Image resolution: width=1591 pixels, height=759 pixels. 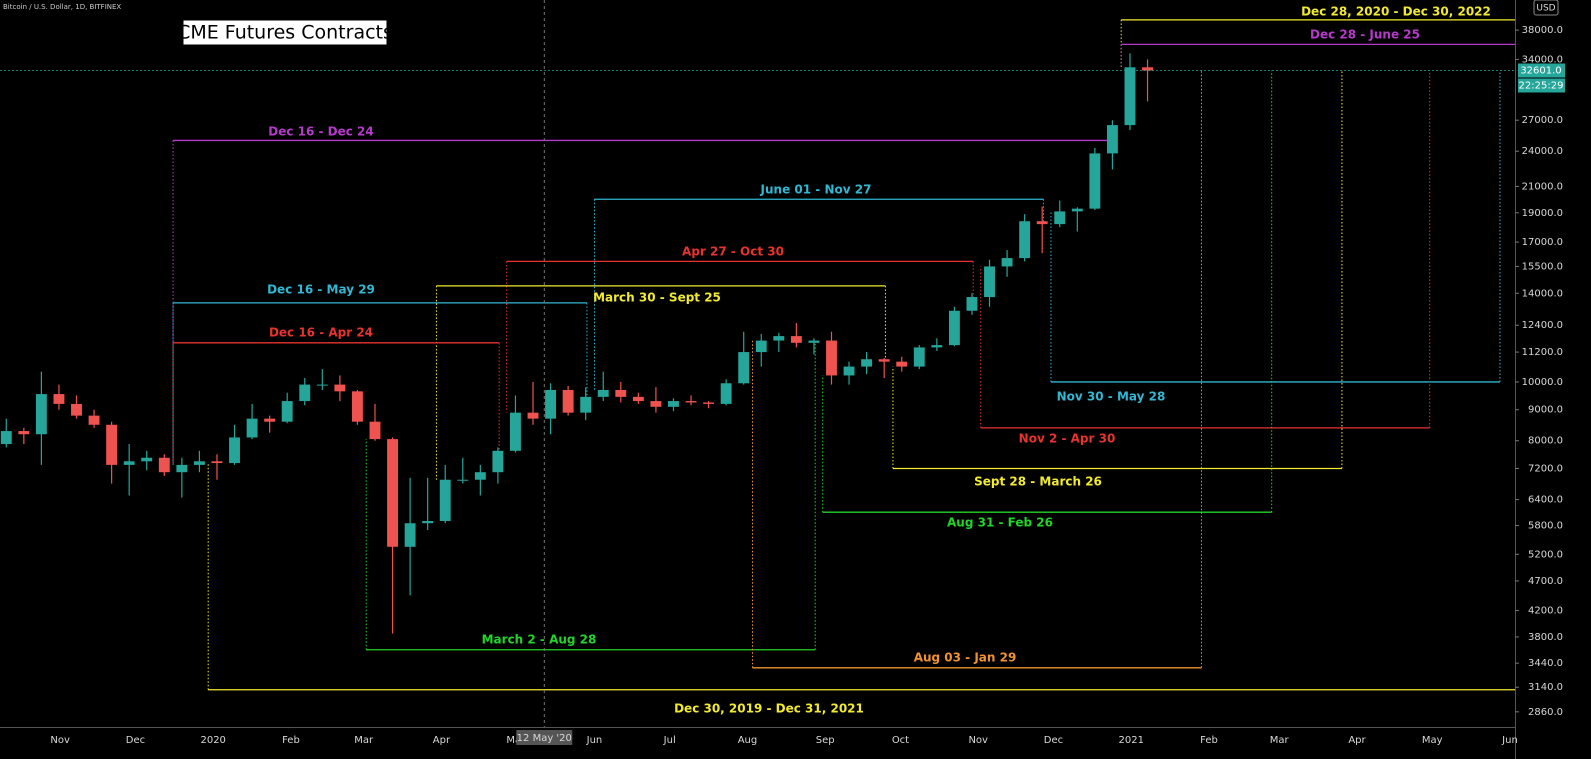 What do you see at coordinates (1542, 293) in the screenshot?
I see `y-tick-label: 14000.0` at bounding box center [1542, 293].